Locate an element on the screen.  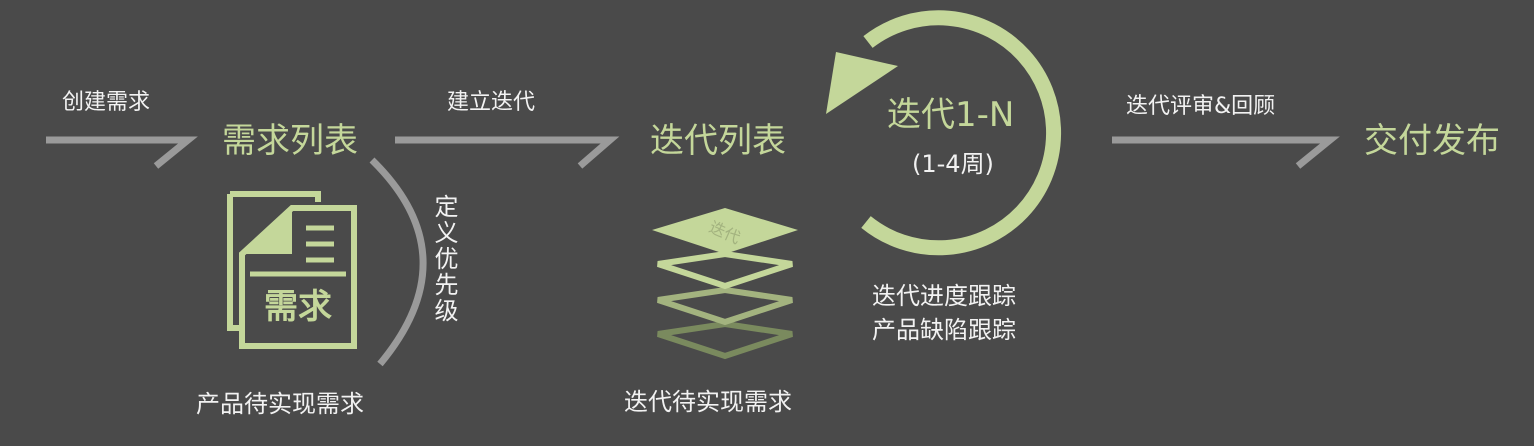
requirement-list-title: 需求列表 is located at coordinates (290, 141).